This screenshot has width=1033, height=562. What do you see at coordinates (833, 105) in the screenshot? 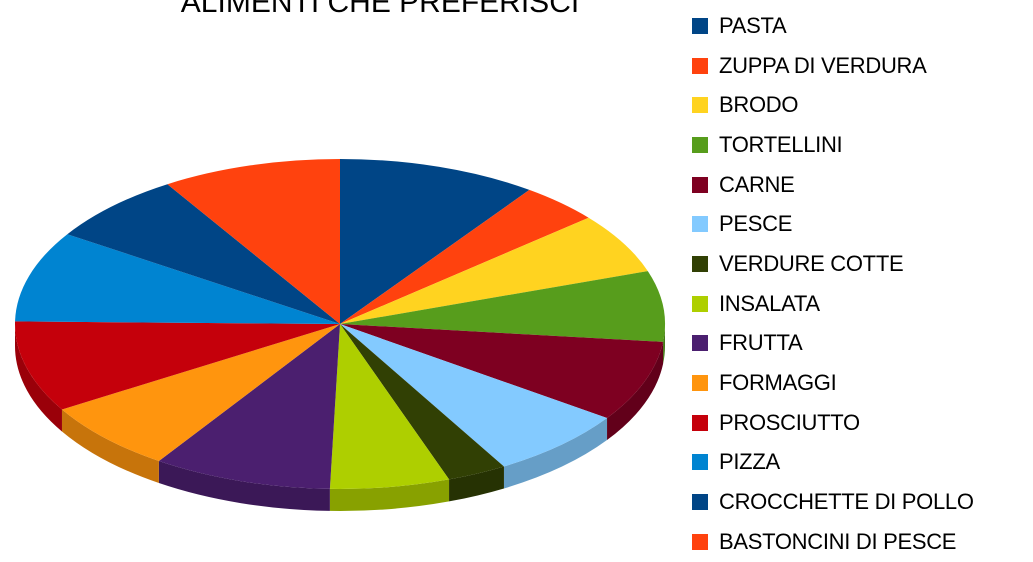
I see `legend-item: BRODO` at bounding box center [833, 105].